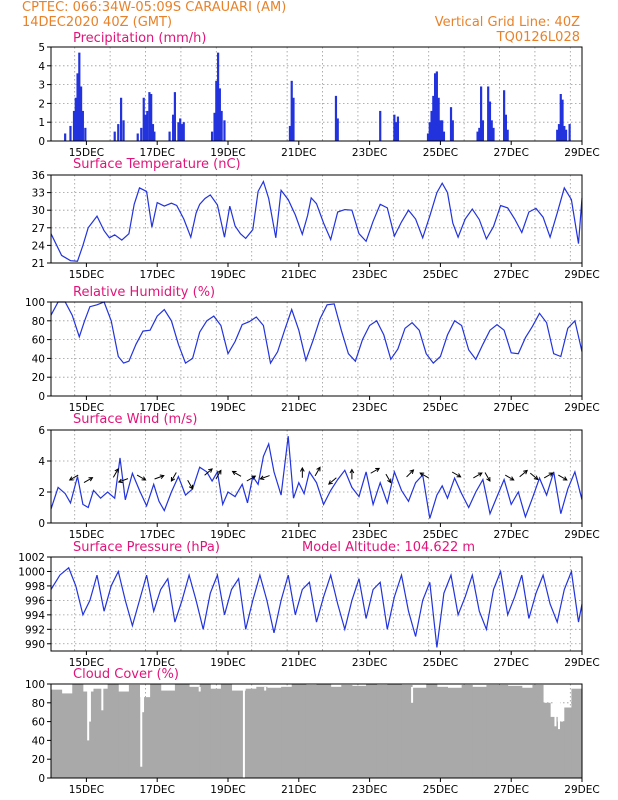 The width and height of the screenshot is (618, 800). Describe the element at coordinates (146, 547) in the screenshot. I see `panel-title: Surface Pressure (hPa)` at that location.